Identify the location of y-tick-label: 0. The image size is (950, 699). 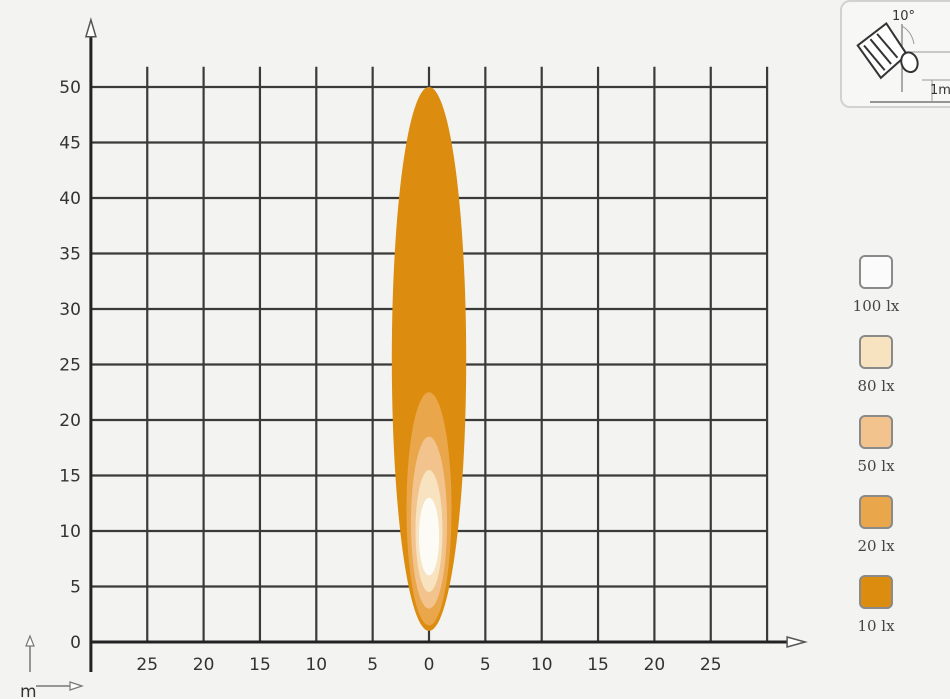
(75, 643).